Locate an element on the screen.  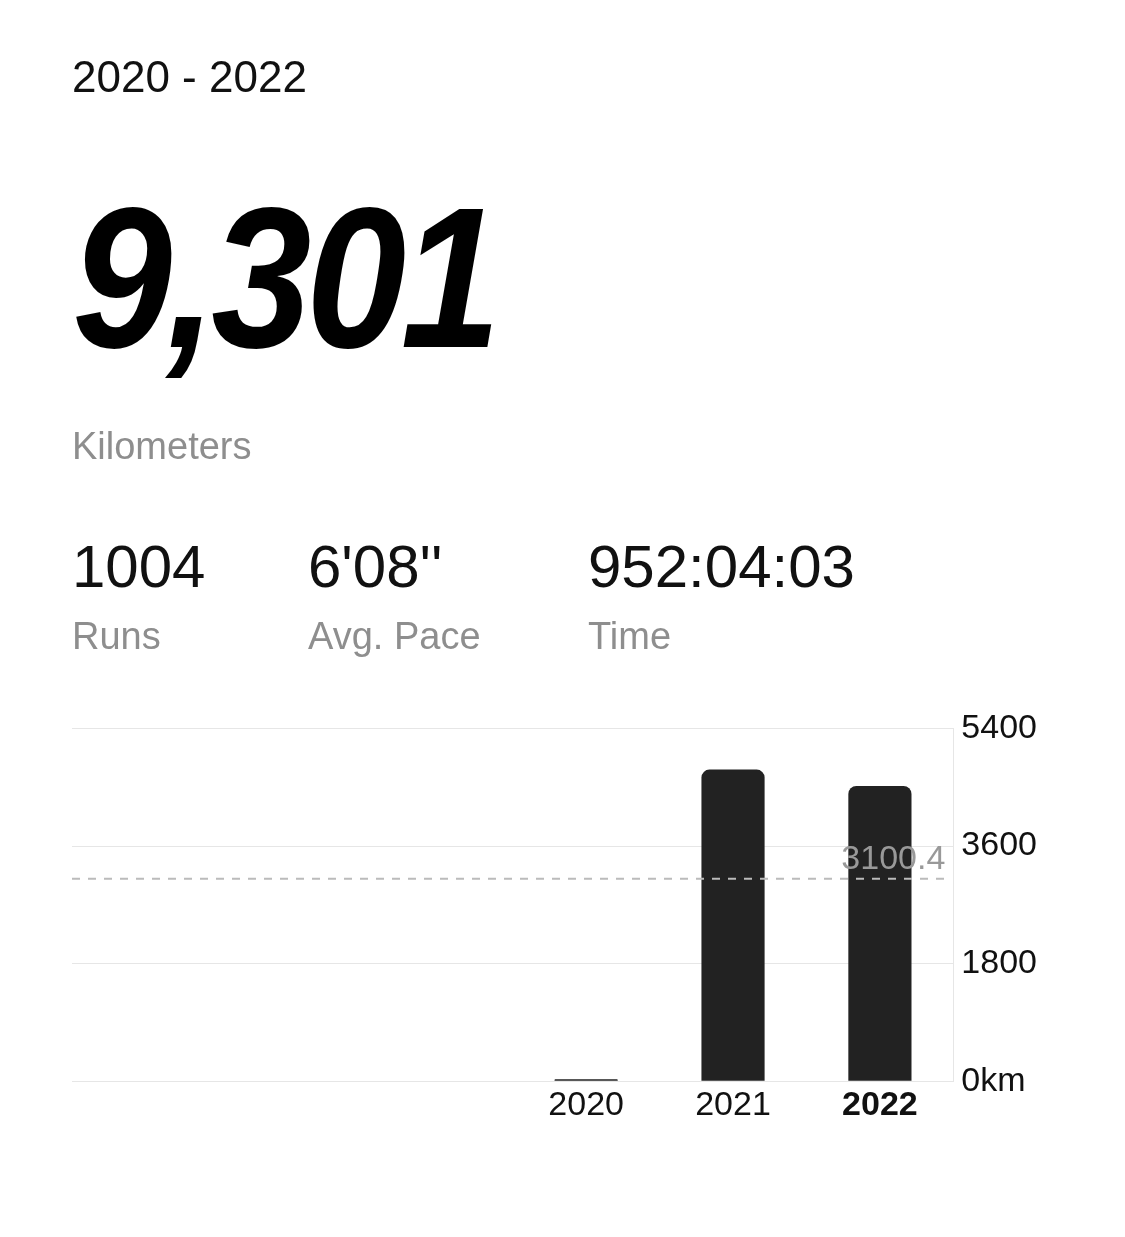
x-tick-label: 2021 is located at coordinates (733, 1102).